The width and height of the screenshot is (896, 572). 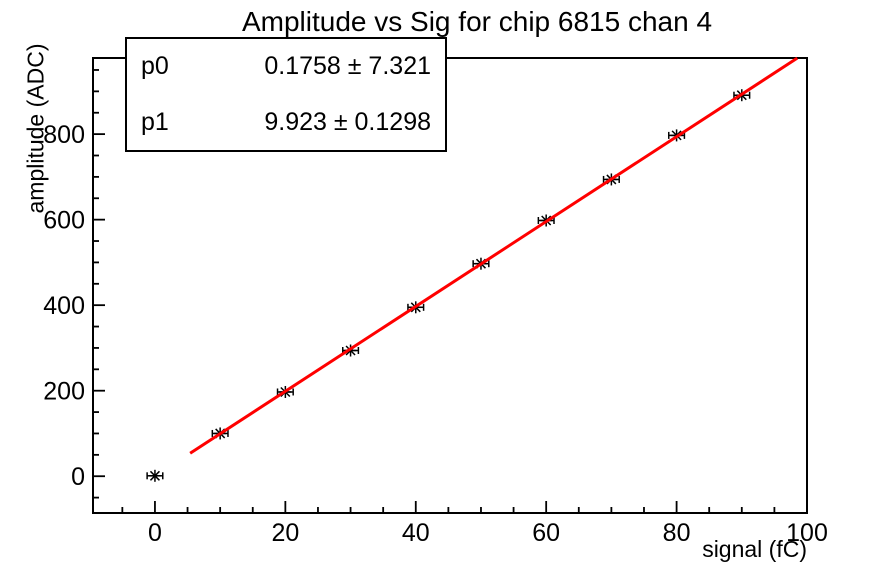 What do you see at coordinates (64, 306) in the screenshot?
I see `y-axis-tick-label: 400` at bounding box center [64, 306].